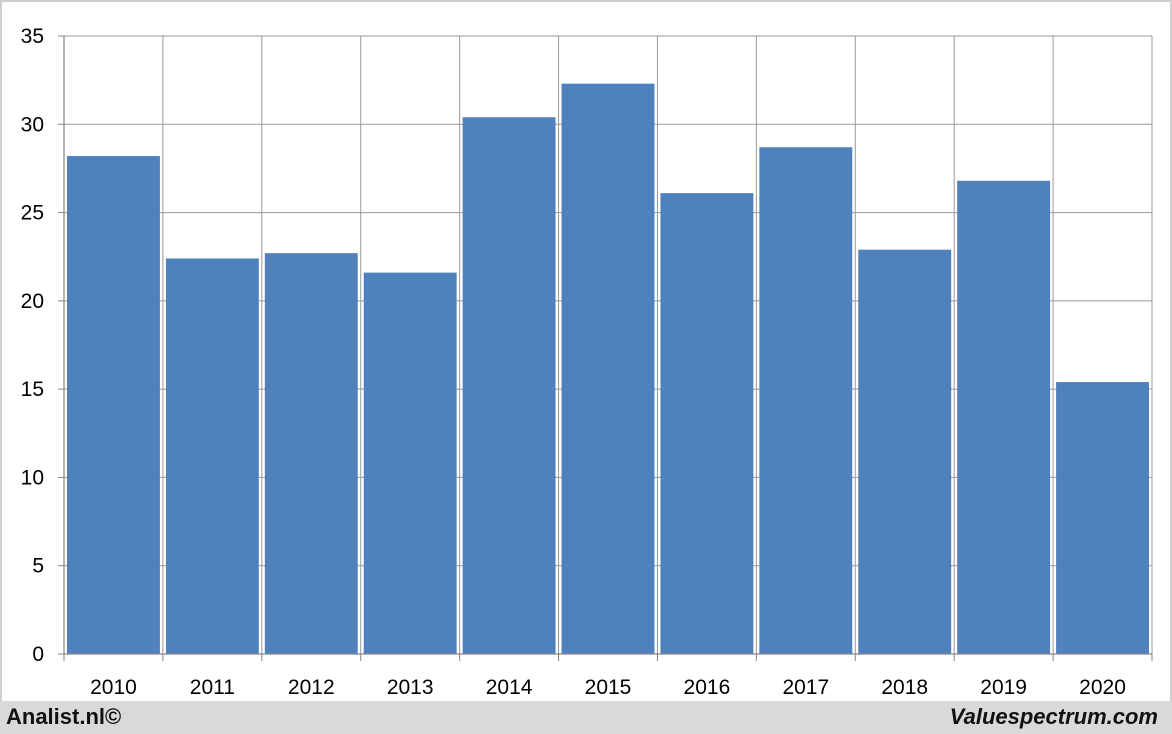 This screenshot has height=734, width=1172. I want to click on bar-2020, so click(1102, 518).